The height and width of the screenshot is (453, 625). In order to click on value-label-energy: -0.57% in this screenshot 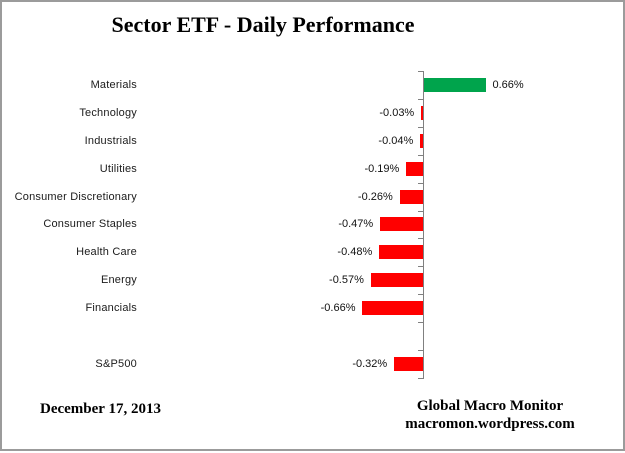, I will do `click(346, 280)`.